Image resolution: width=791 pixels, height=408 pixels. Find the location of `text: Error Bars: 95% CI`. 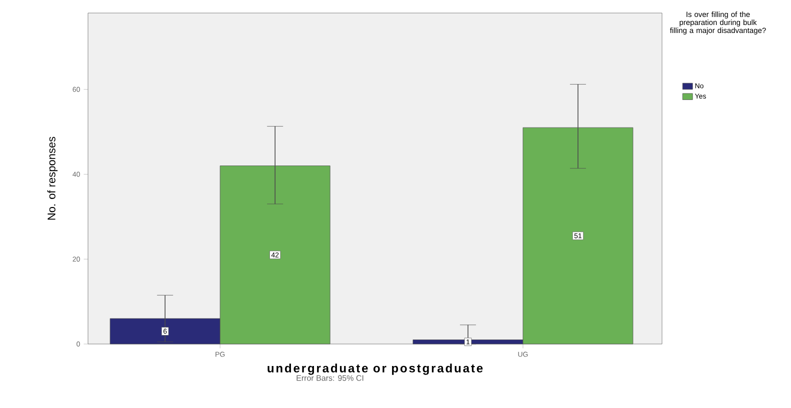

text: Error Bars: 95% CI is located at coordinates (330, 378).